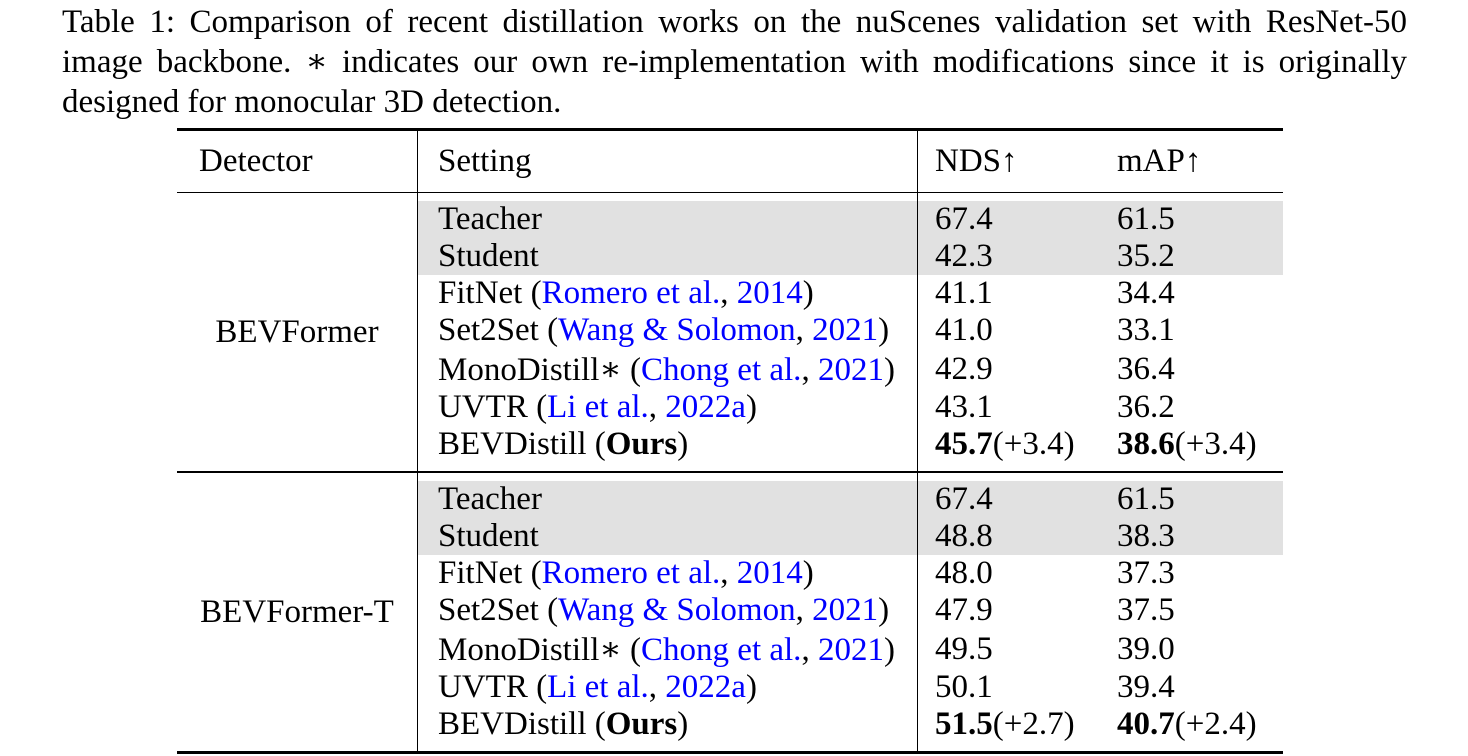 The image size is (1468, 756). I want to click on cell-text: 33.1, so click(1146, 330).